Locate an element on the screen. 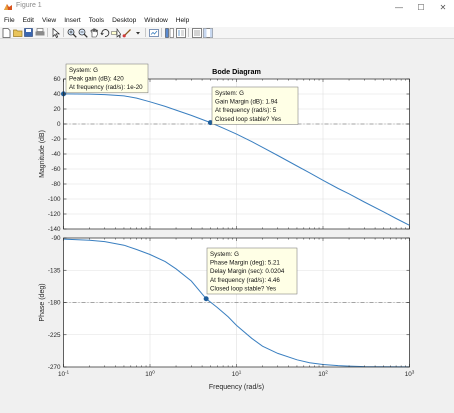 The image size is (454, 413). magnitude-ytick-label: -100 is located at coordinates (54, 199).